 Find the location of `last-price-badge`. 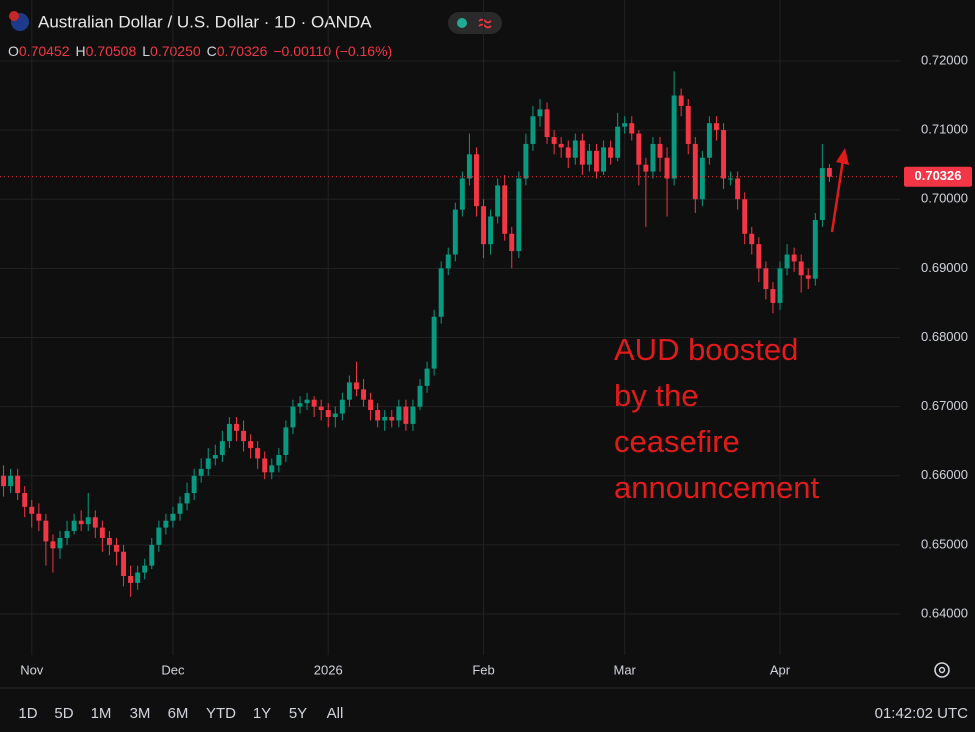

last-price-badge is located at coordinates (938, 176).